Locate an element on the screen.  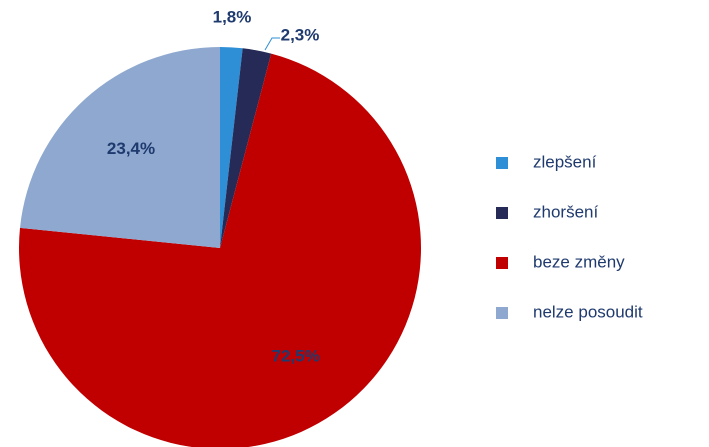
legend-label: nelze posoudit is located at coordinates (588, 311).